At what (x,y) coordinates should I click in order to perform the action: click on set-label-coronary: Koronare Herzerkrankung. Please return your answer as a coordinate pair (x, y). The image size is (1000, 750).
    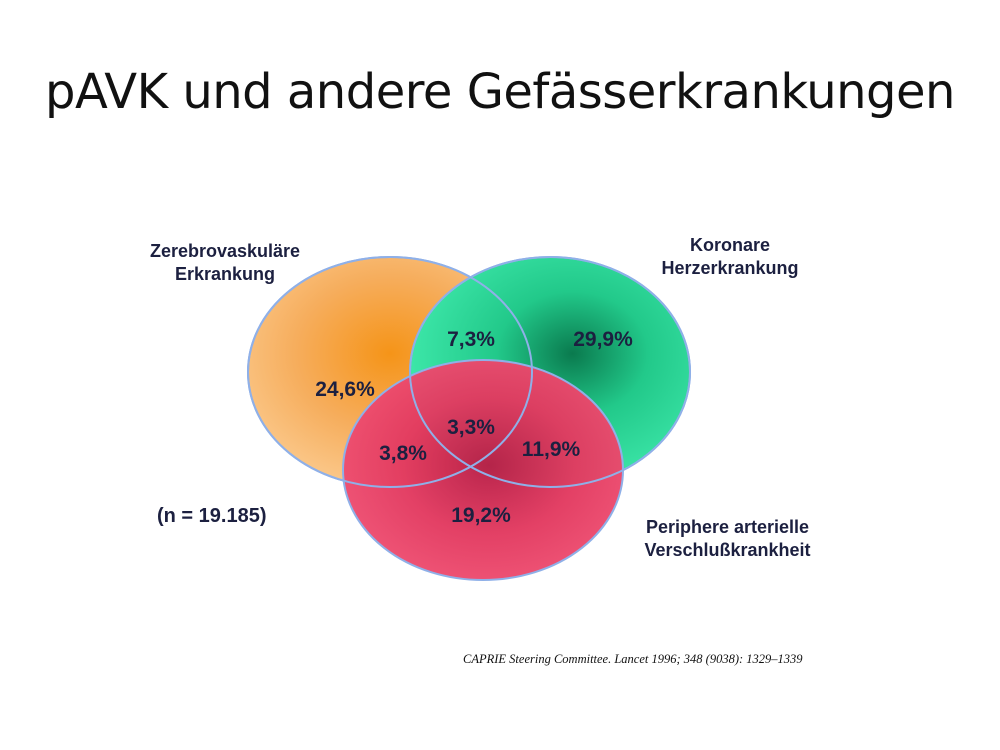
    Looking at the image, I should click on (730, 257).